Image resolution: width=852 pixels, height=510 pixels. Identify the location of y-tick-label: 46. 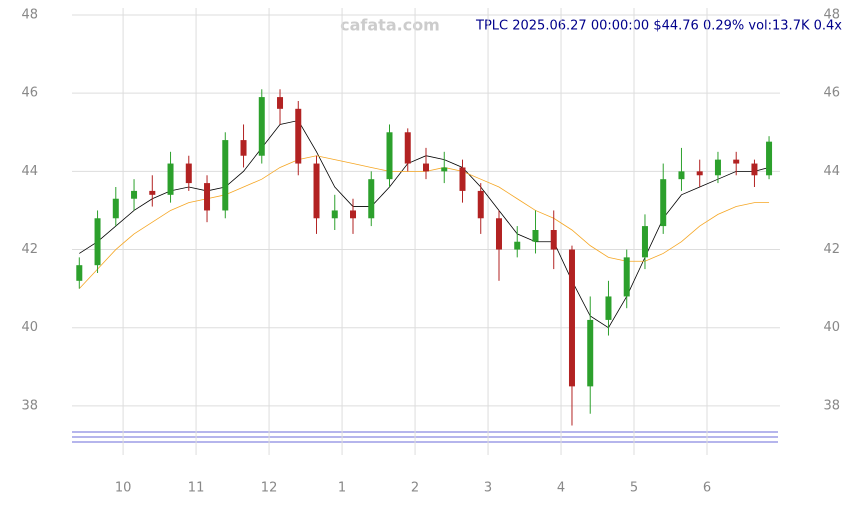
(29, 93).